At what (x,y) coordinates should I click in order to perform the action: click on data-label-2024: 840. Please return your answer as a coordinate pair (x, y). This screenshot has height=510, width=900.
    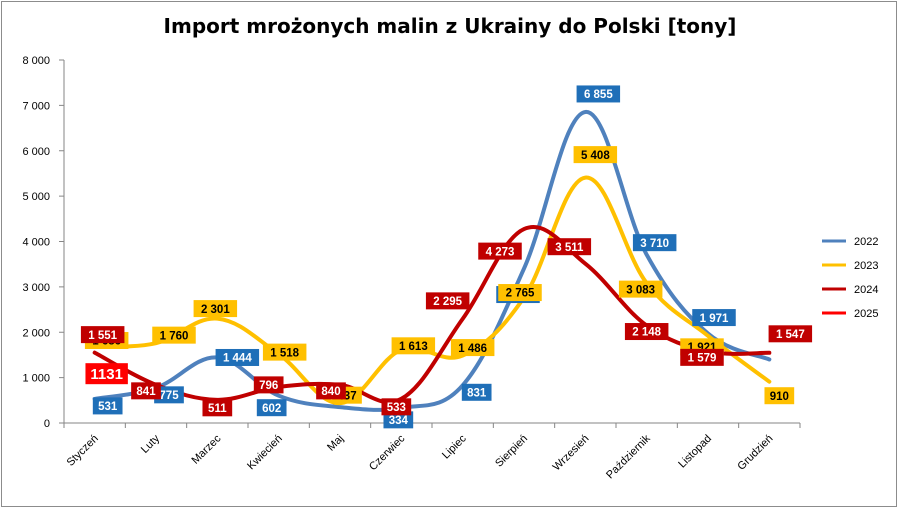
    Looking at the image, I should click on (330, 392).